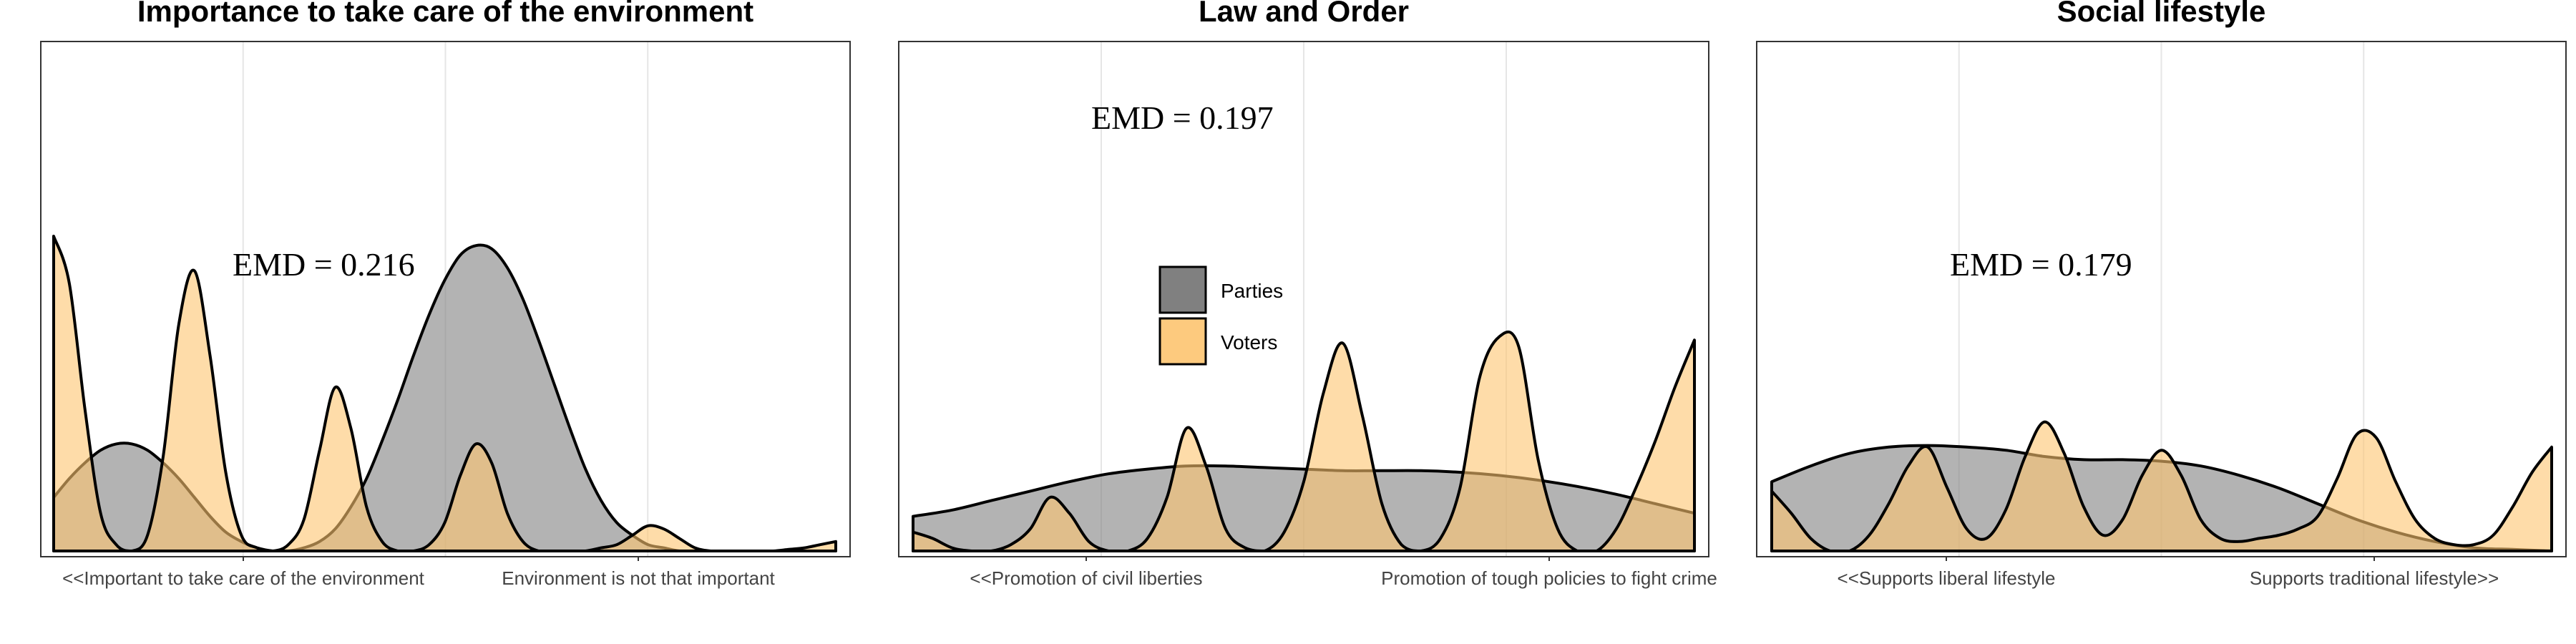 This screenshot has width=2576, height=644. Describe the element at coordinates (2161, 14) in the screenshot. I see `panel-title: Social lifestyle` at that location.